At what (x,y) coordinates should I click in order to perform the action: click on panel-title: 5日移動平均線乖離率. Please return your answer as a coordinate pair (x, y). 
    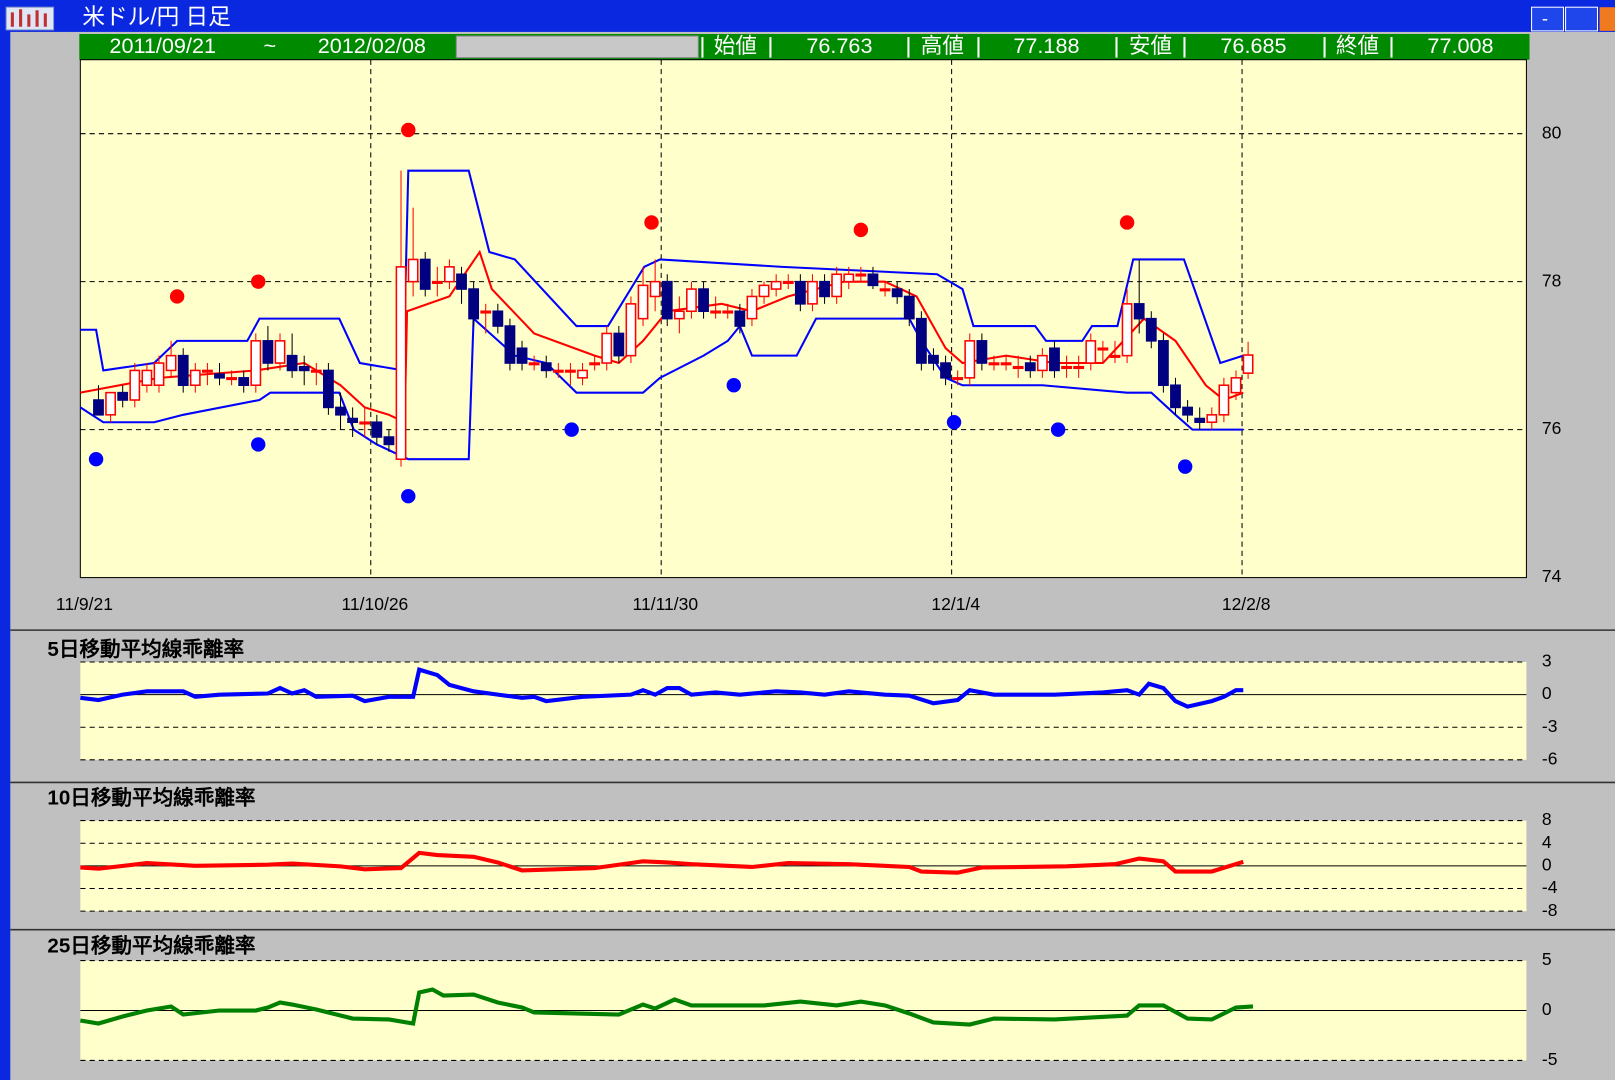
    Looking at the image, I should click on (145, 649).